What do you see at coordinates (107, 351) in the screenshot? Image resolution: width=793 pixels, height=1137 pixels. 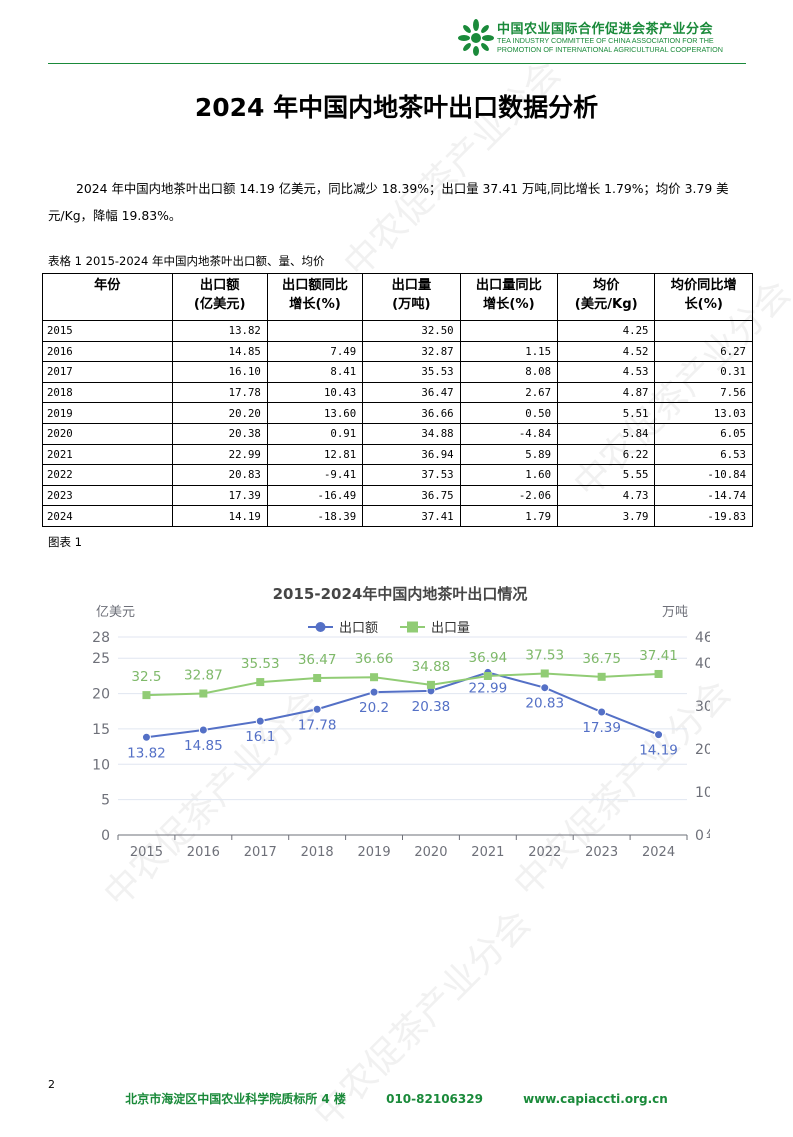 I see `table-cell-year: 2016` at bounding box center [107, 351].